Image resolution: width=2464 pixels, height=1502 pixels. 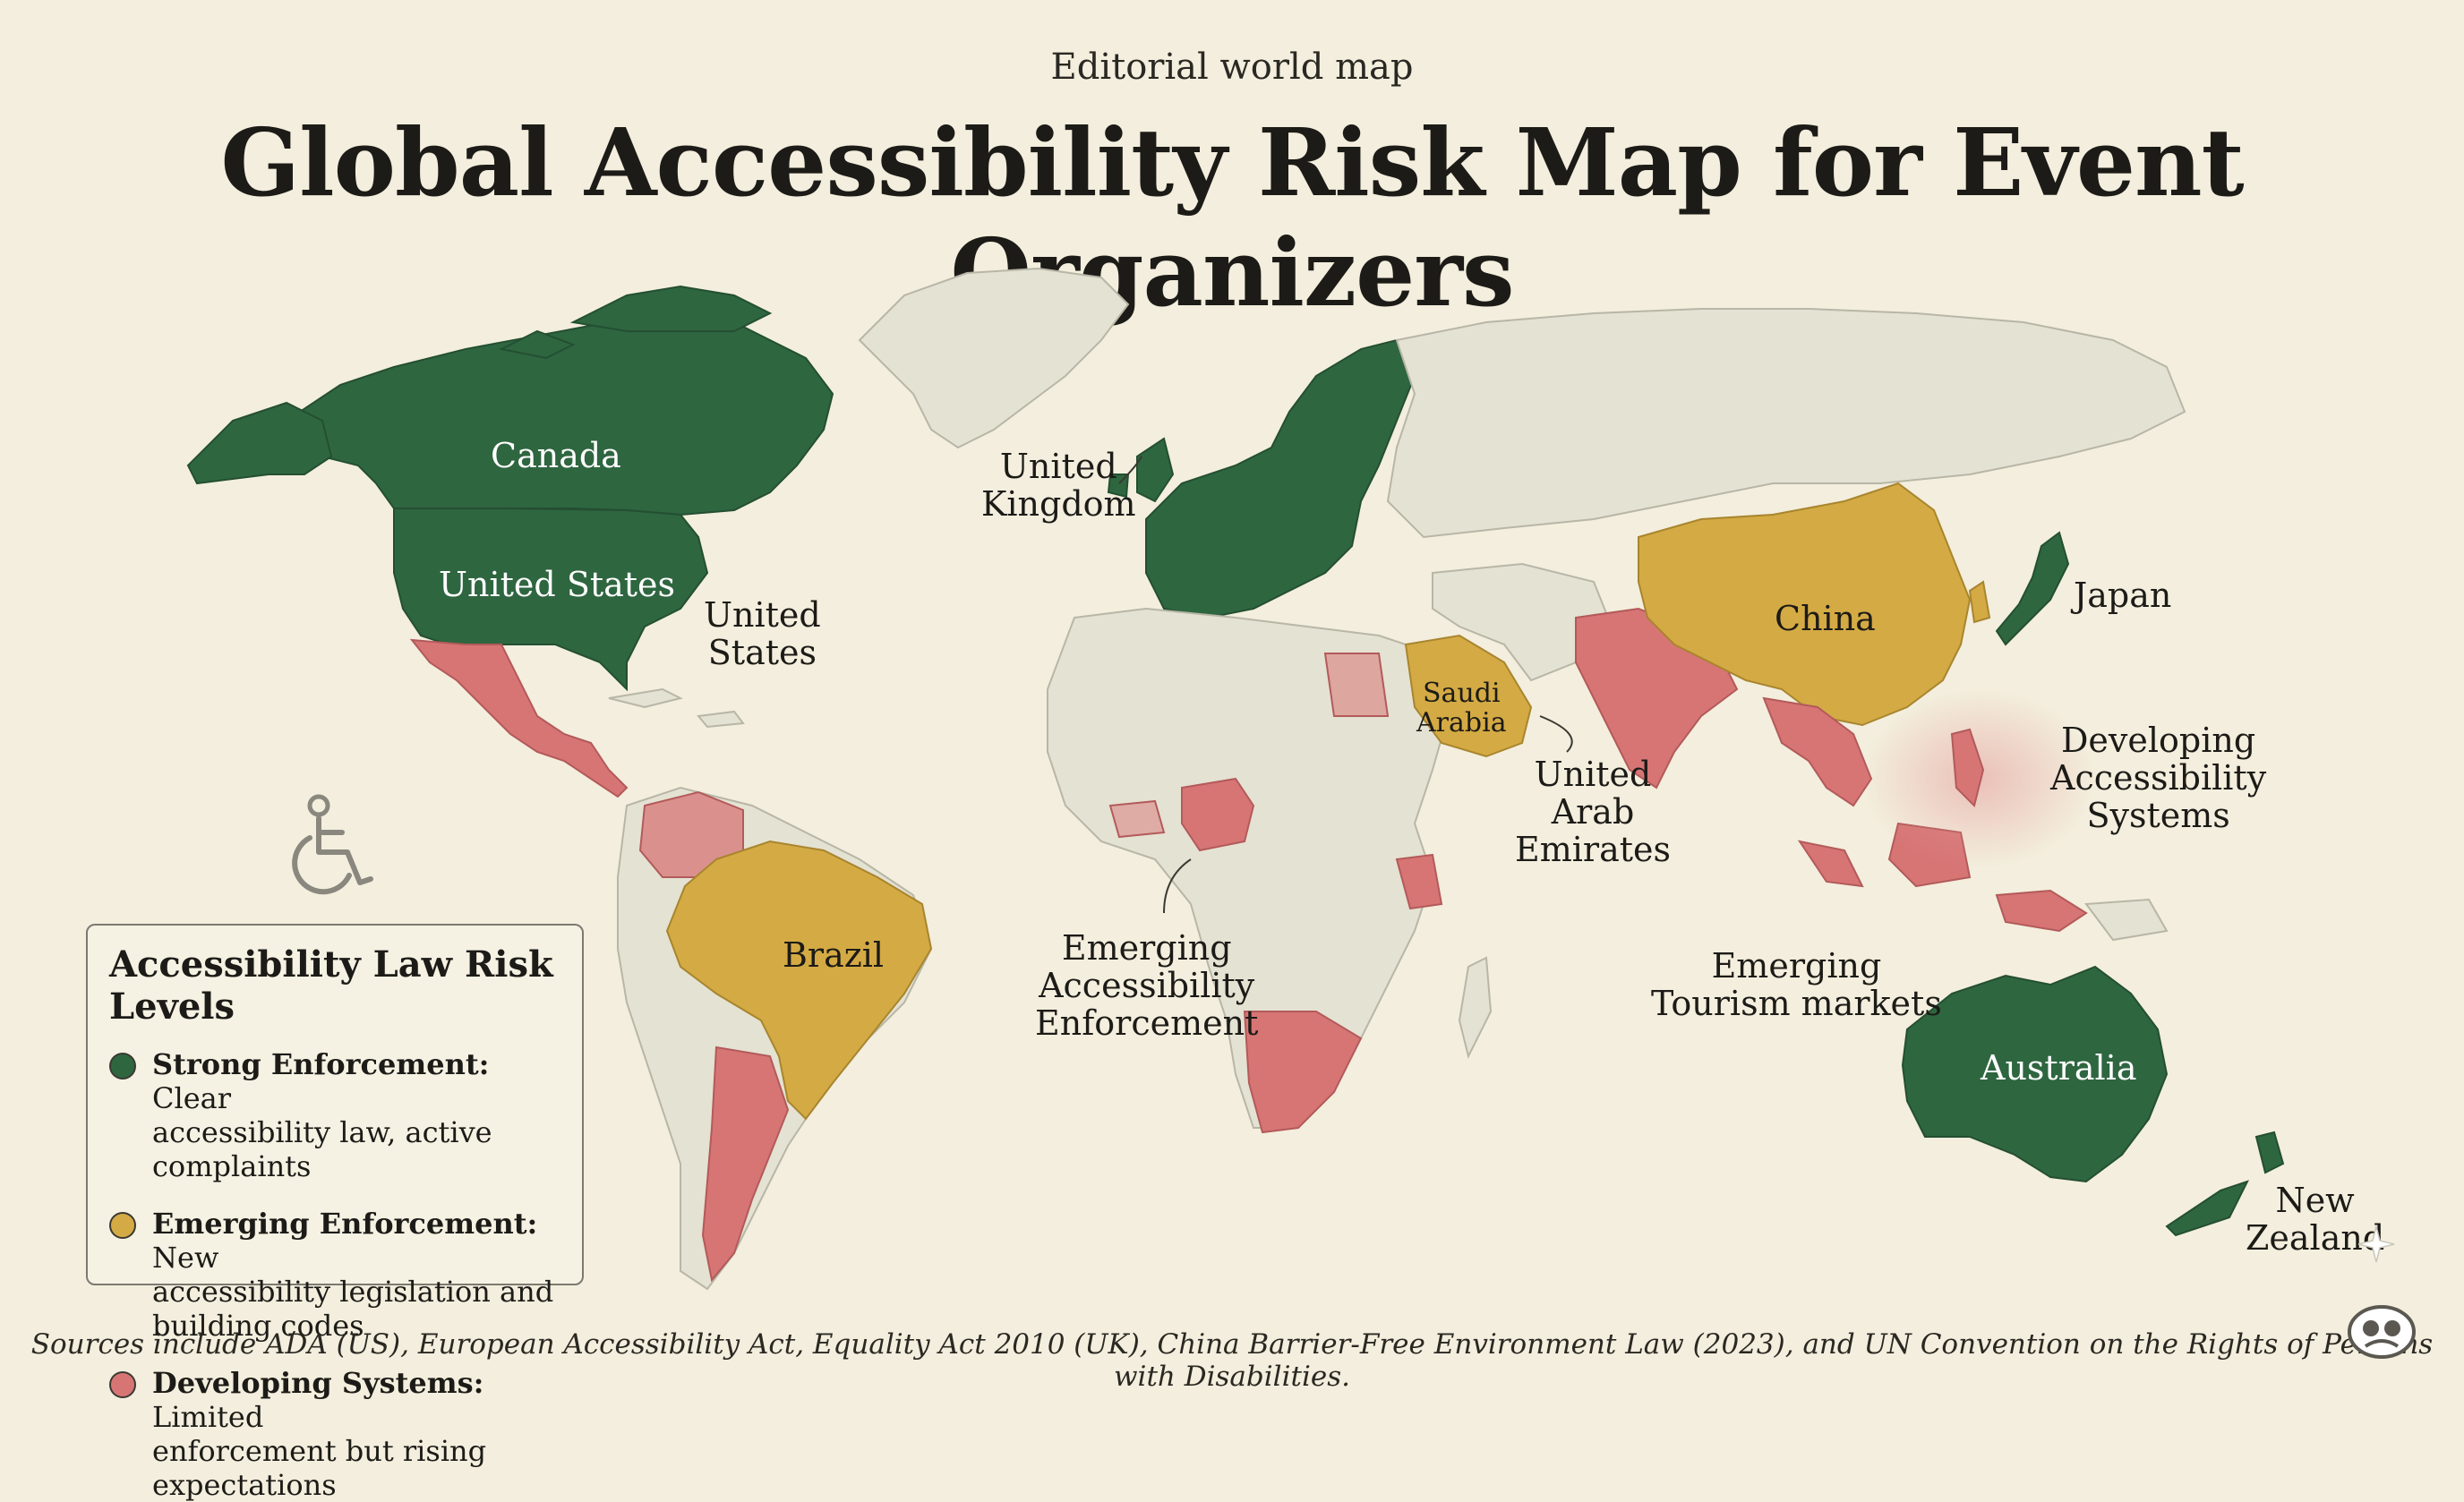 What do you see at coordinates (1130, 470) in the screenshot?
I see `uk-callout-line` at bounding box center [1130, 470].